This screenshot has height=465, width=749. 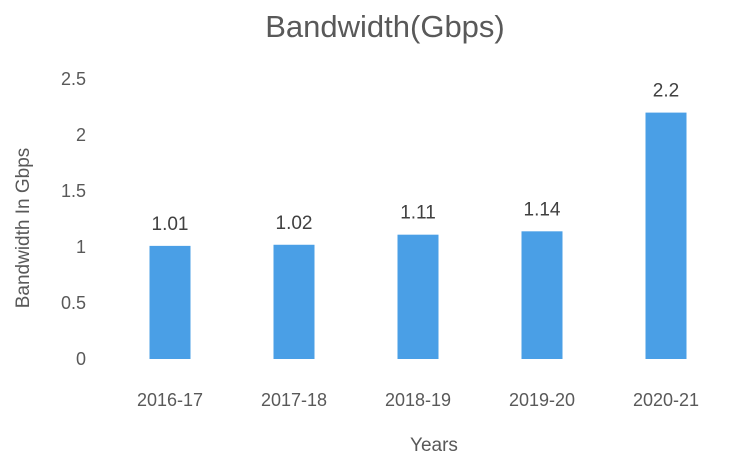 What do you see at coordinates (294, 223) in the screenshot?
I see `data-label: 1.02` at bounding box center [294, 223].